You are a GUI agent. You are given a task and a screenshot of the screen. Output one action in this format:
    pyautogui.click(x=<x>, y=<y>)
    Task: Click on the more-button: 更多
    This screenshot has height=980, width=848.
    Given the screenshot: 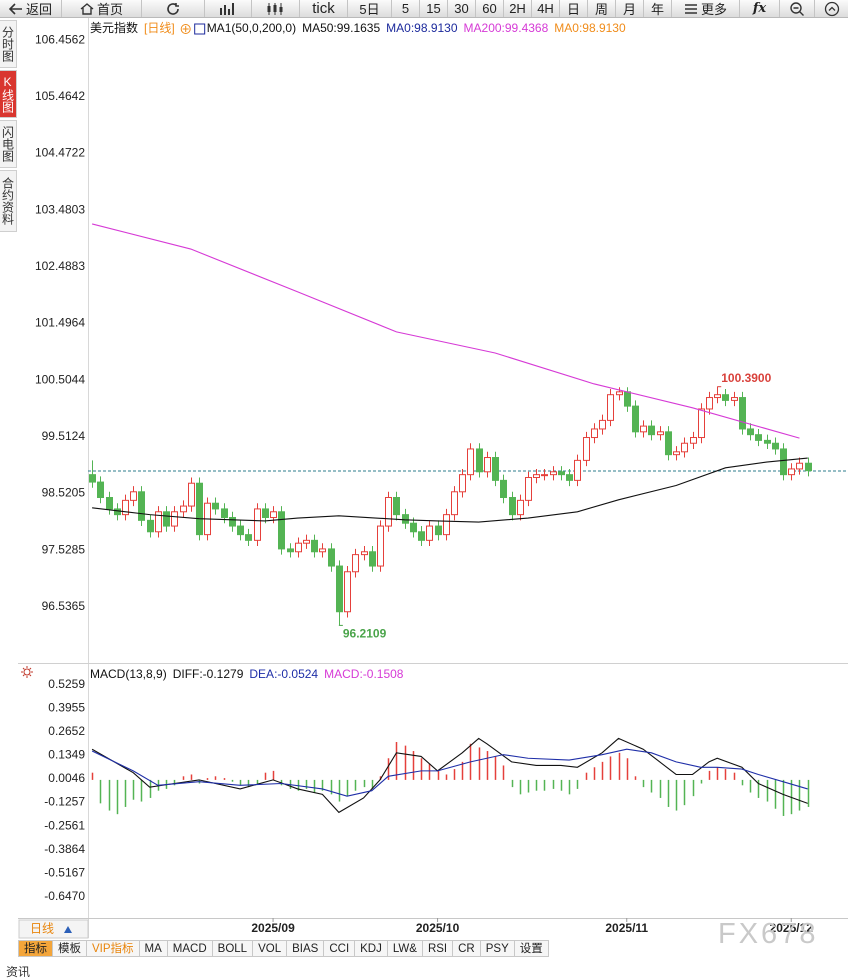 What is the action you would take?
    pyautogui.click(x=706, y=8)
    